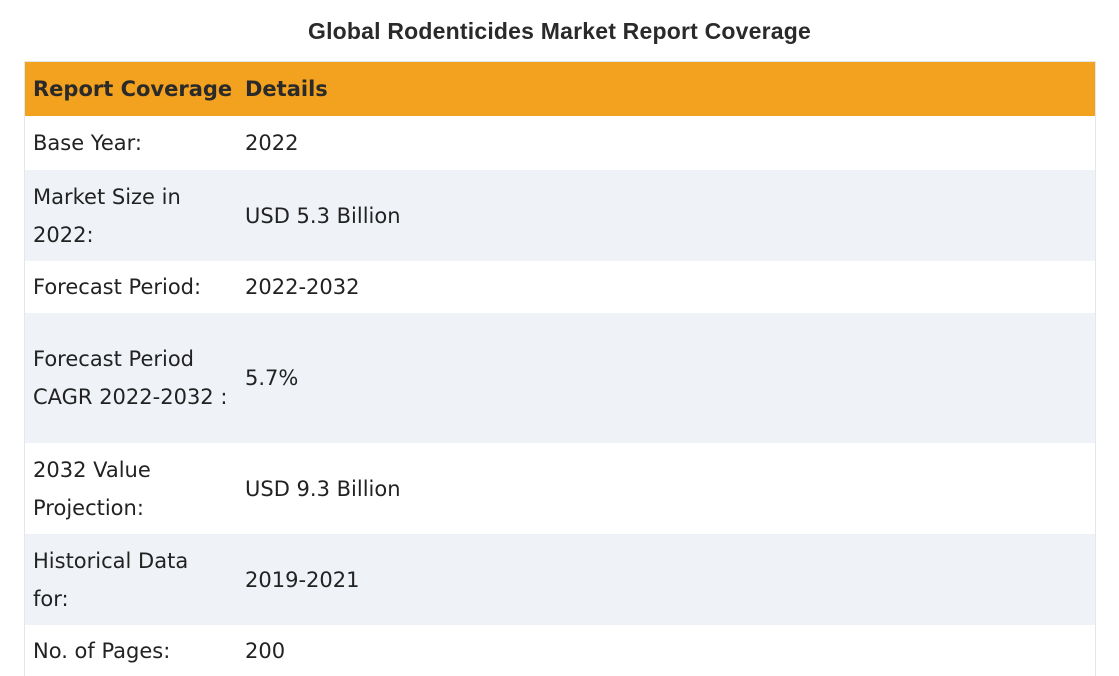 Image resolution: width=1119 pixels, height=676 pixels. Describe the element at coordinates (560, 650) in the screenshot. I see `table-row: No. of Pages: 200` at that location.